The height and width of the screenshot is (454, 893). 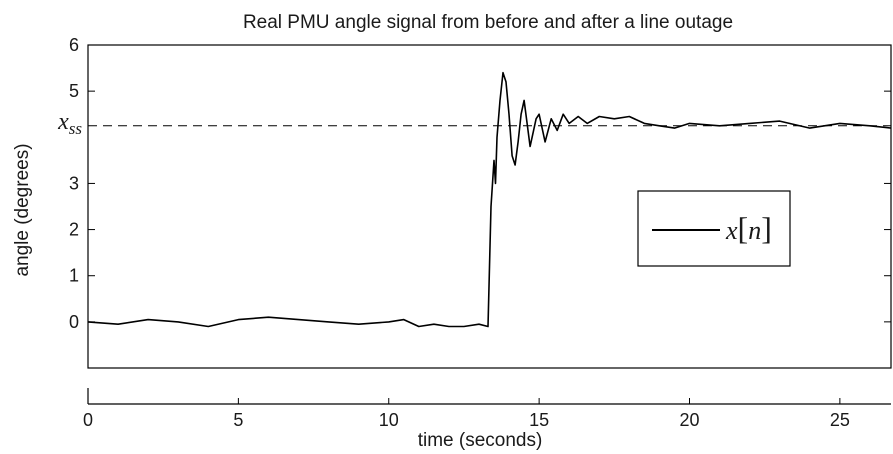 I want to click on x-axis-ticks, so click(x=464, y=401).